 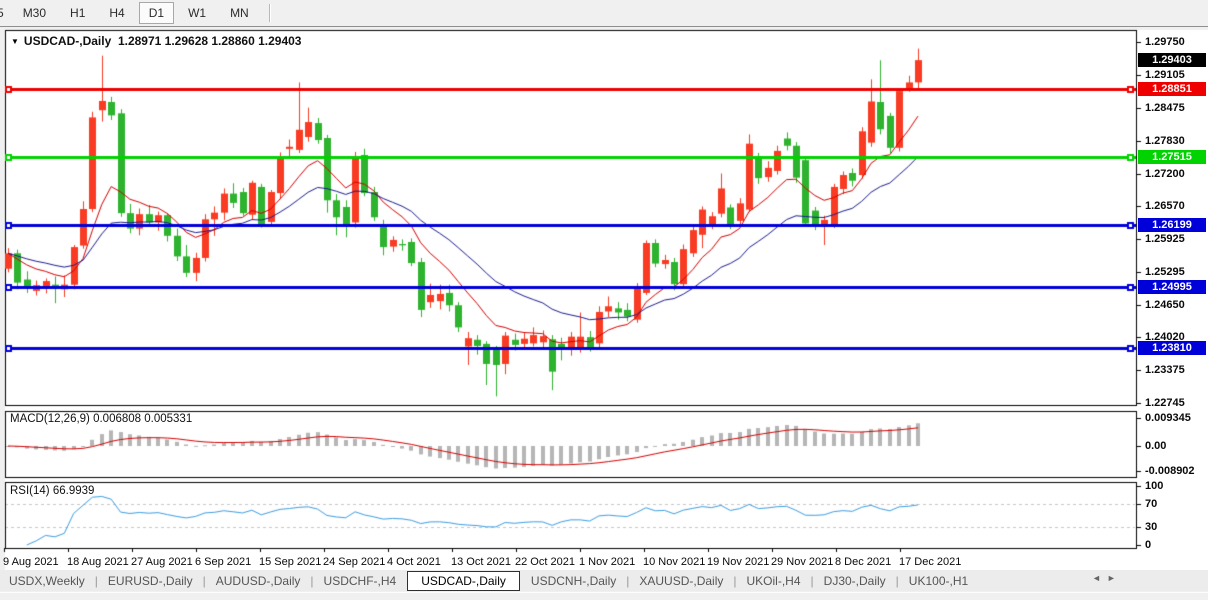 What do you see at coordinates (604, 596) in the screenshot?
I see `status-bar` at bounding box center [604, 596].